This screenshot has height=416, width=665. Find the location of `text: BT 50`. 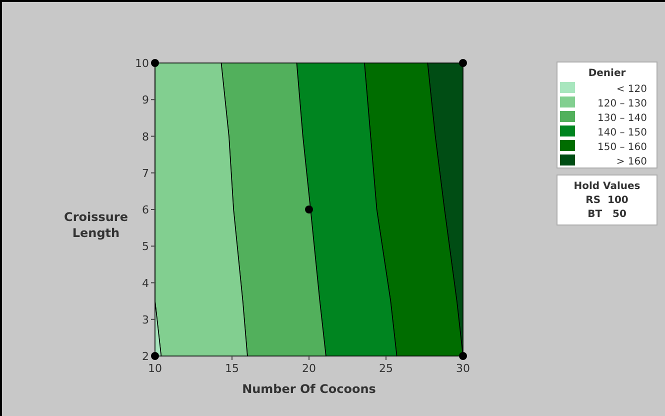

text: BT 50 is located at coordinates (607, 214).